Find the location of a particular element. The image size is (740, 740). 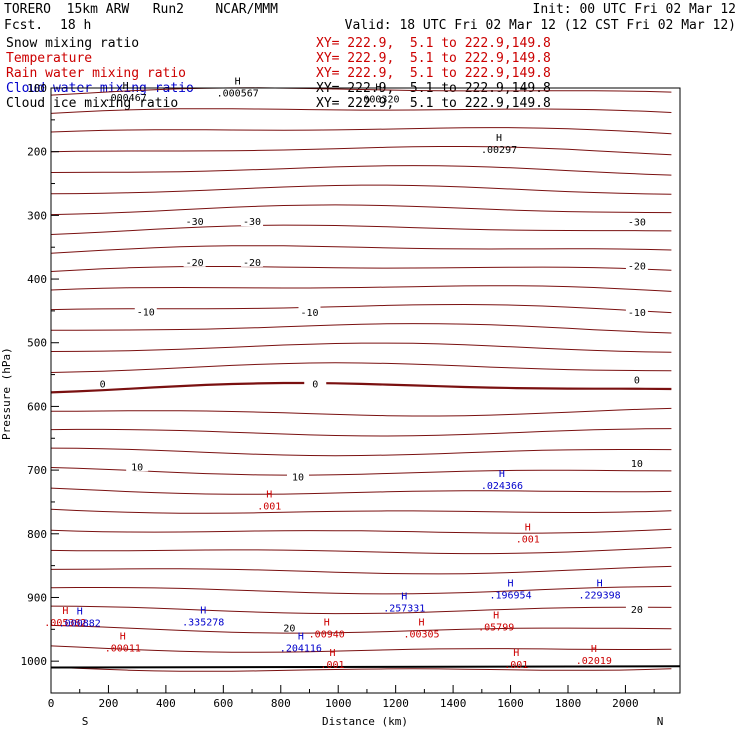

temperature-label: 20 is located at coordinates (637, 610).